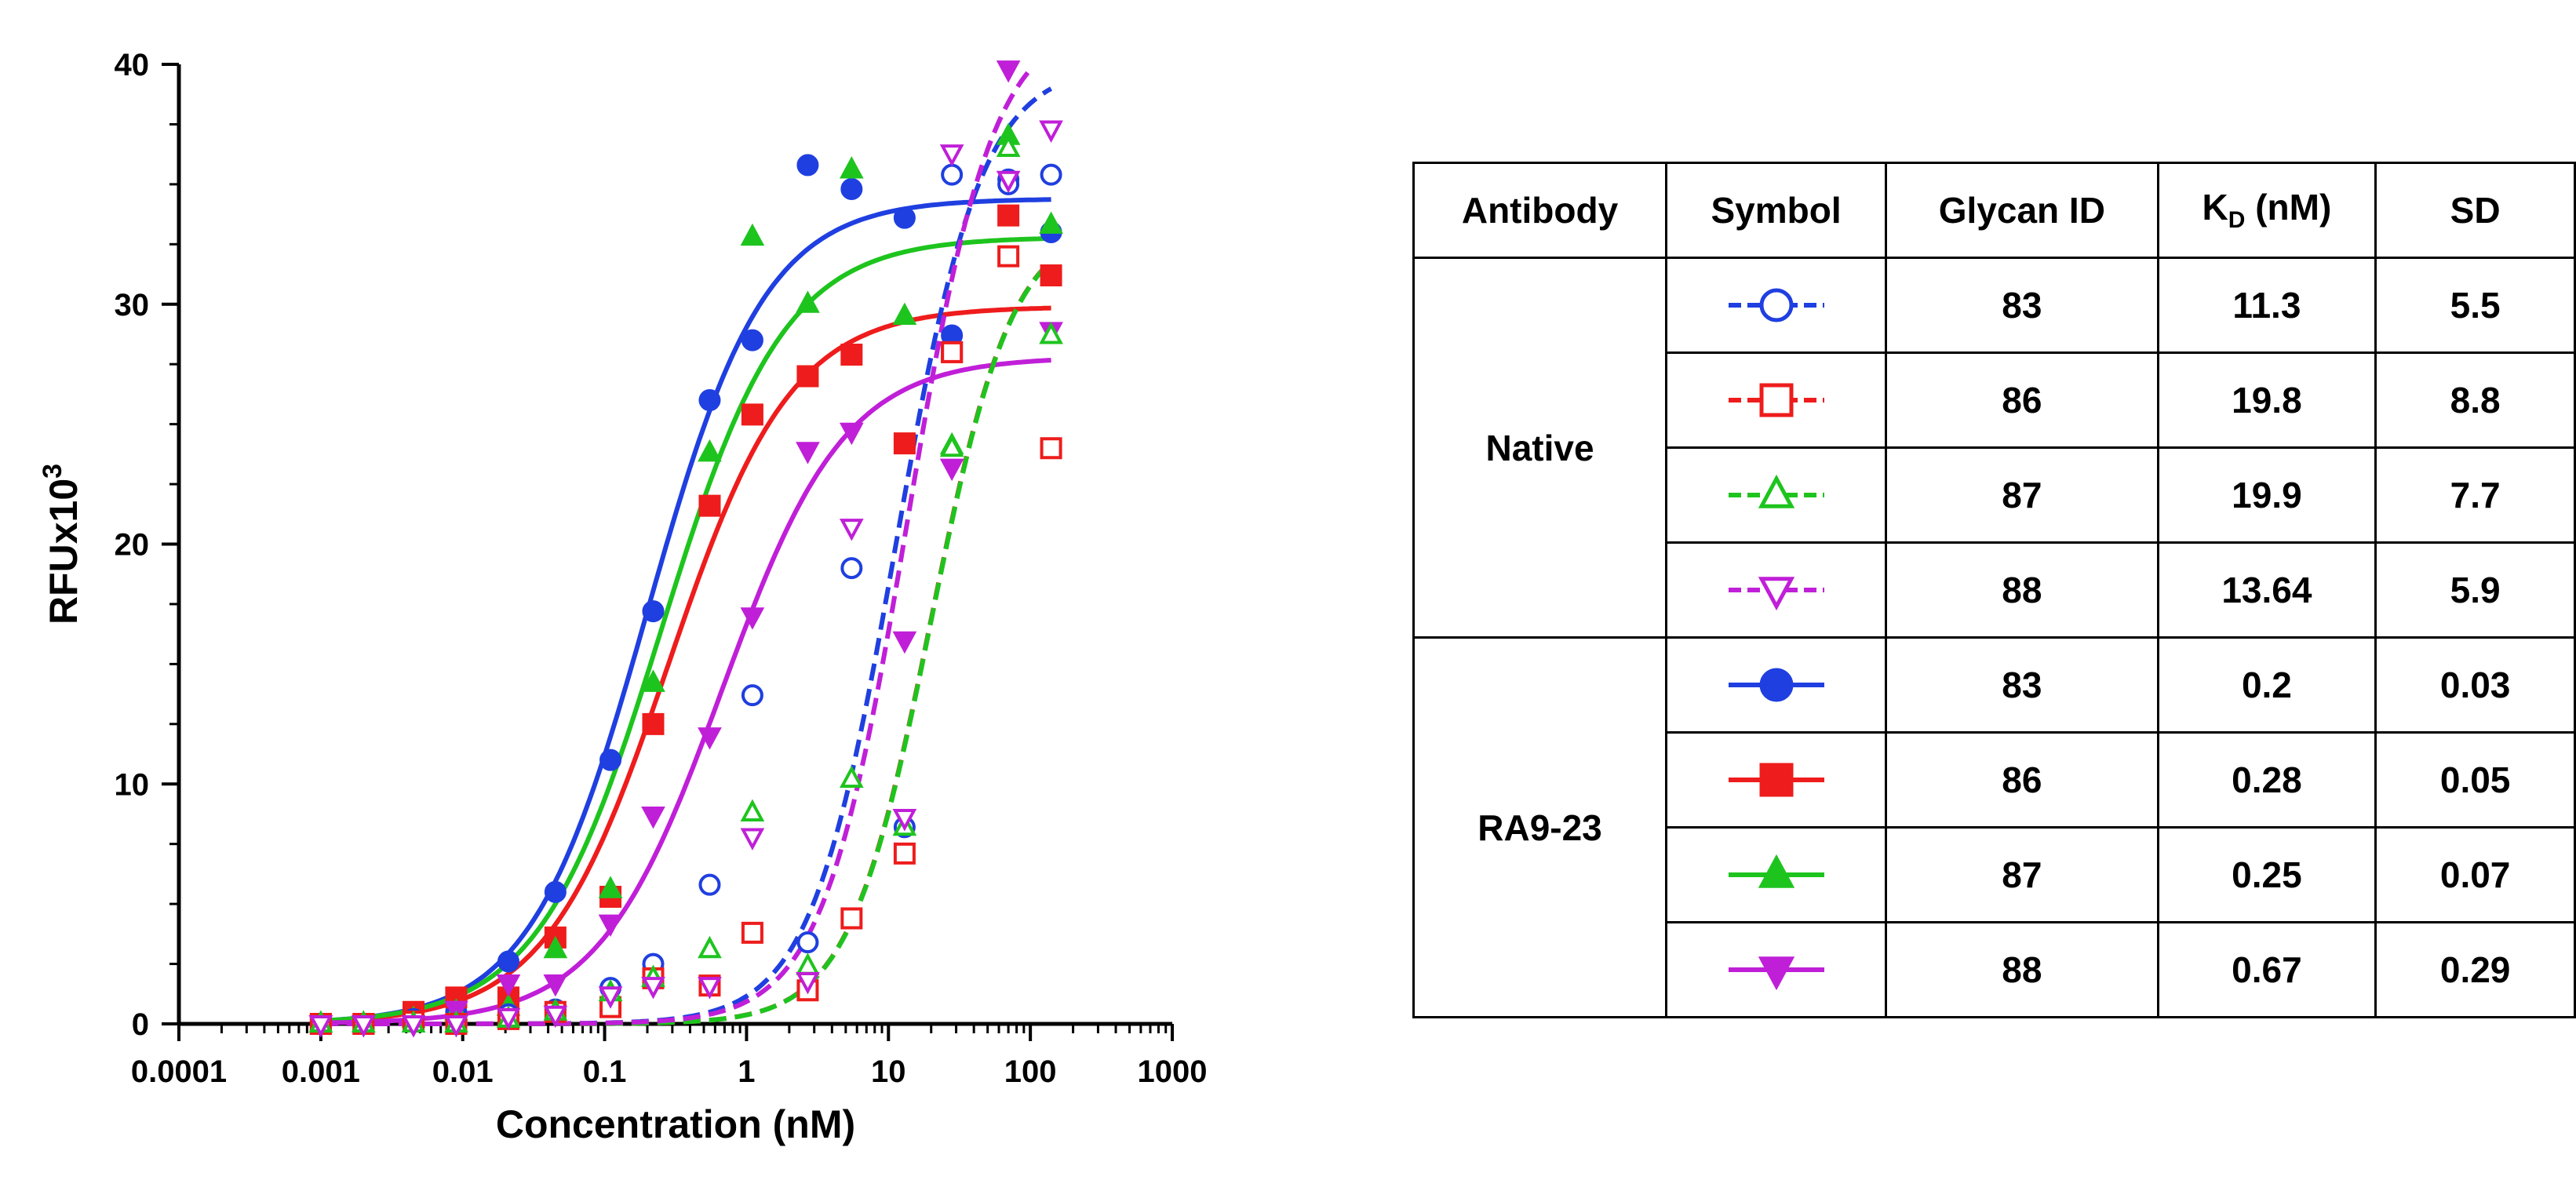  What do you see at coordinates (2215, 207) in the screenshot?
I see `header-kd-main: K` at bounding box center [2215, 207].